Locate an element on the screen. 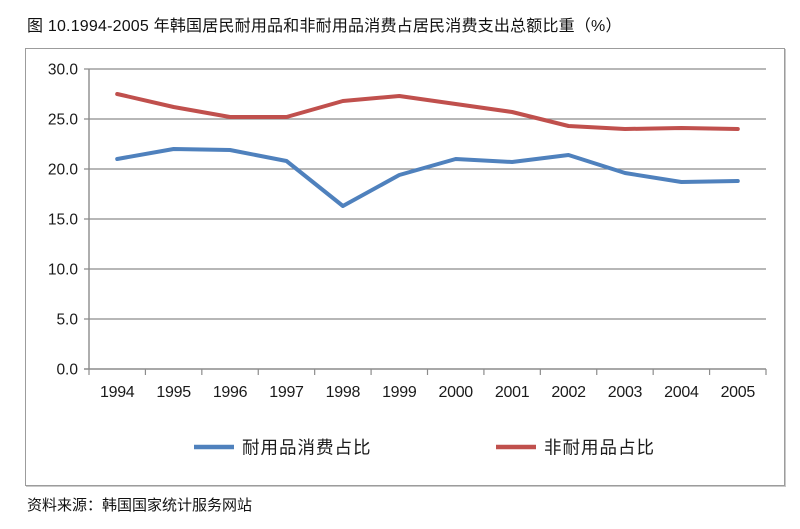  y-tick-label: 25.0 is located at coordinates (63, 120).